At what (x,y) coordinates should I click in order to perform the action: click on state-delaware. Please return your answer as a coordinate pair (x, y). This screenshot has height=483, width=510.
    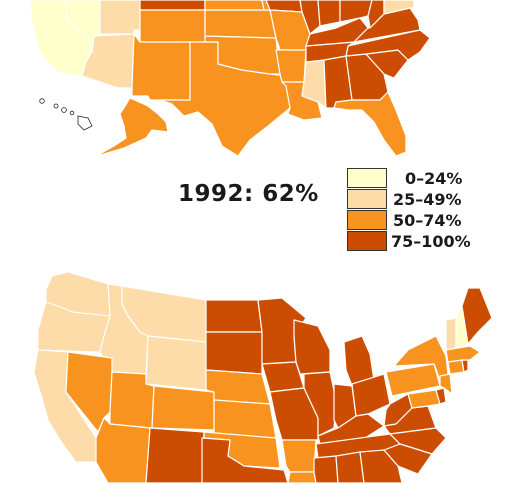
    Looking at the image, I should click on (441, 396).